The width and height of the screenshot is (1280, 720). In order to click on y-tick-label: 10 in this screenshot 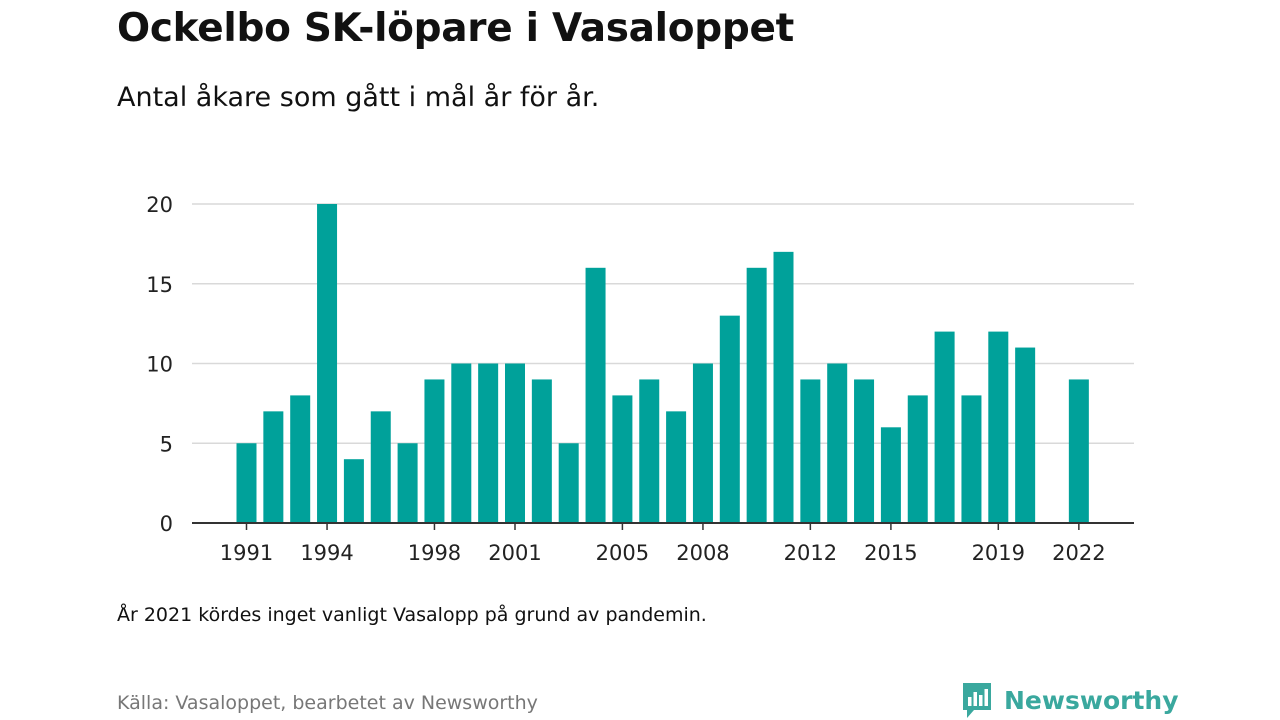, I will do `click(159, 365)`.